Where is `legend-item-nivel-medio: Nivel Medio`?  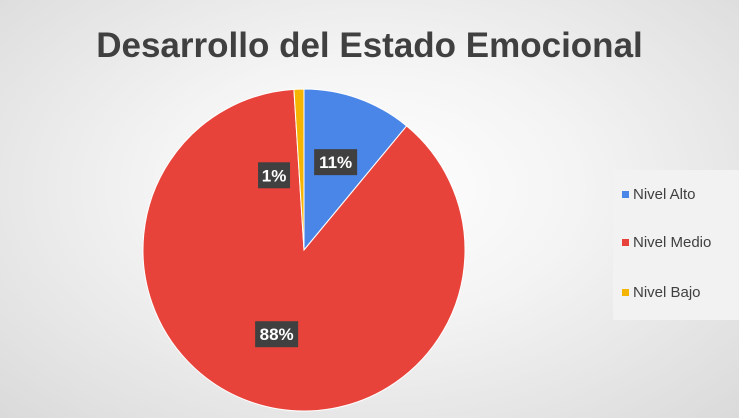
legend-item-nivel-medio: Nivel Medio is located at coordinates (666, 242).